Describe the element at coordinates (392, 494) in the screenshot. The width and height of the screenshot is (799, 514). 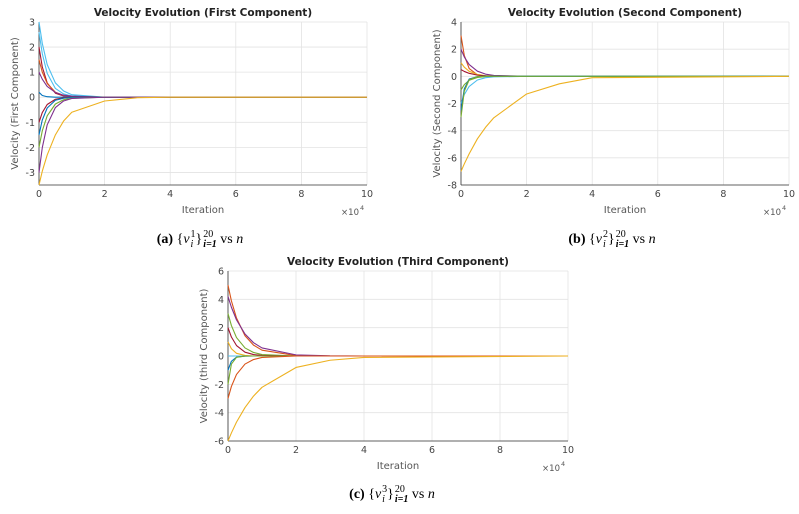
I see `caption-c: (c) {v 3 i} 20 i=1 vs n` at that location.